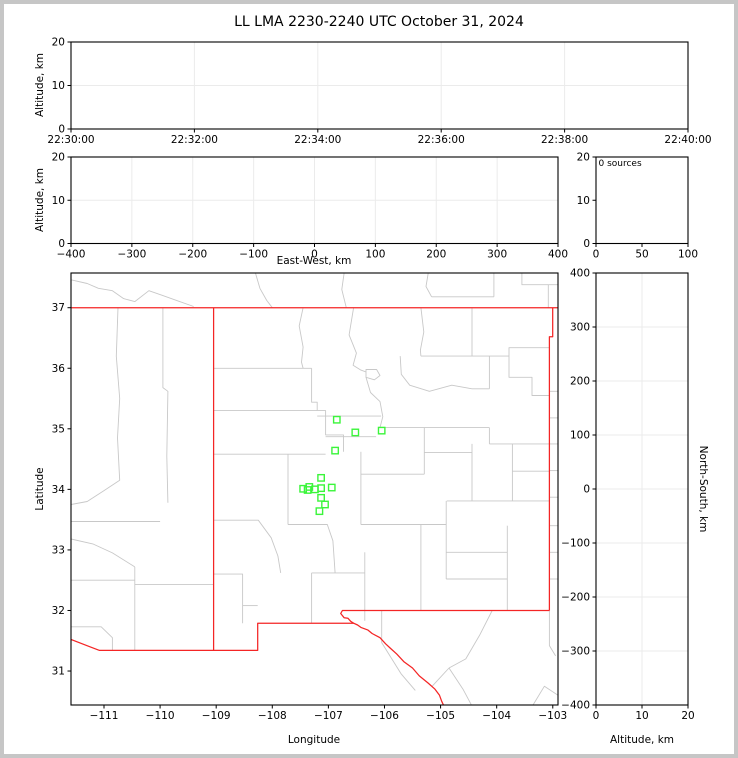  I want to click on ew-height-xlabel: East-West, km, so click(314, 261).